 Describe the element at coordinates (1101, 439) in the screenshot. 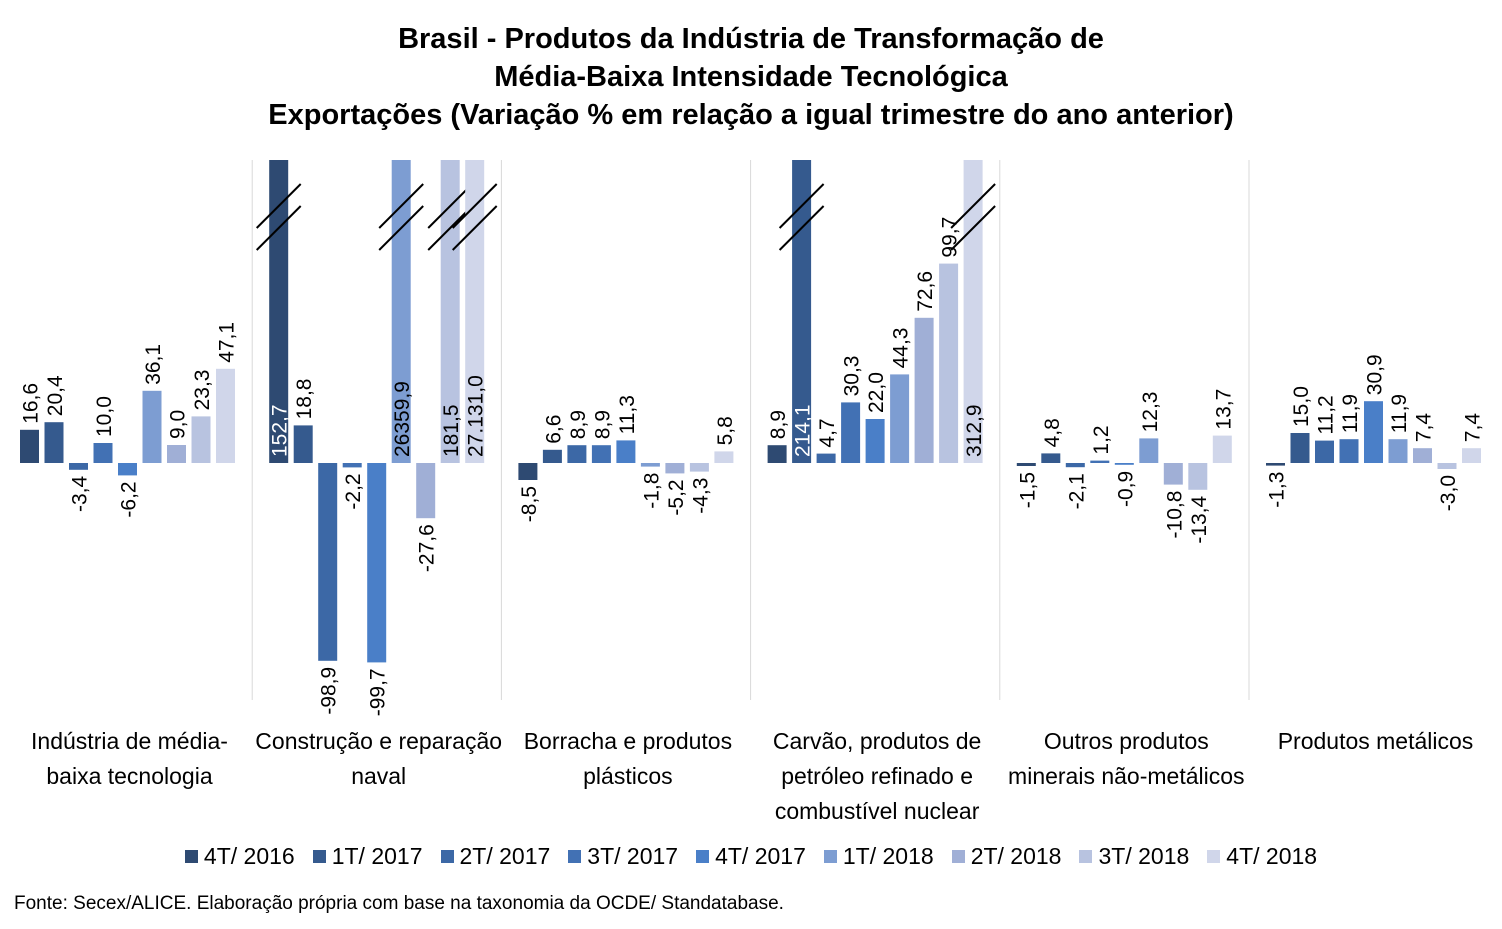

I see `data-label: 1,2` at that location.